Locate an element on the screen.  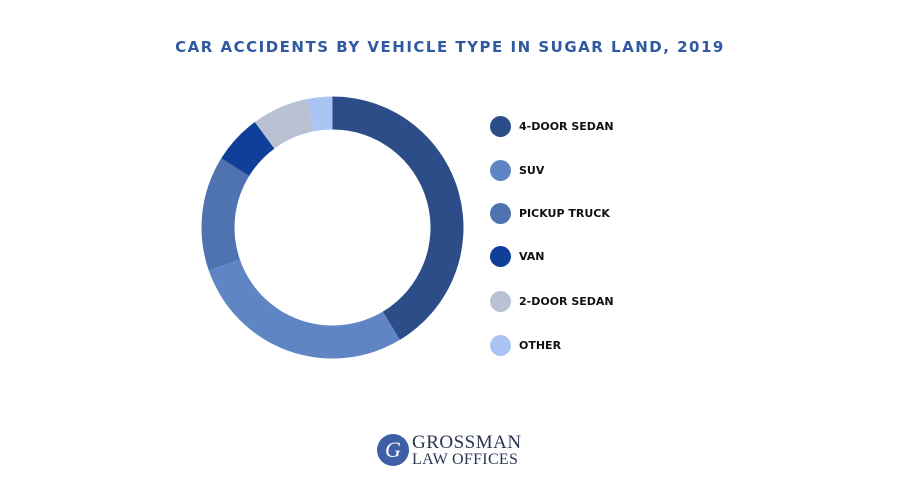
legend-label-4-door-sedan: 4-DOOR SEDAN is located at coordinates (566, 126).